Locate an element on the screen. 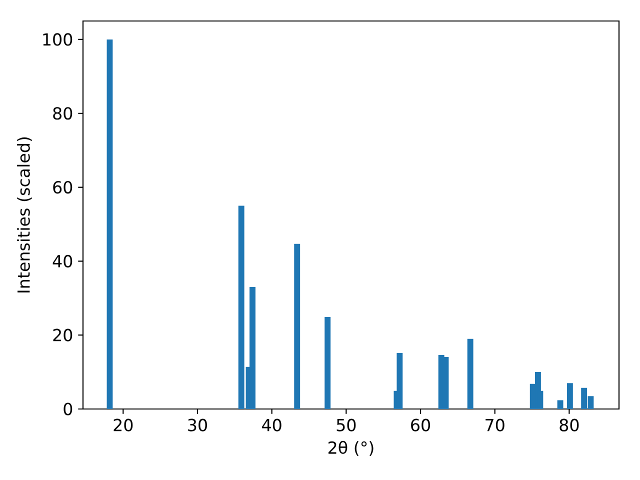 This screenshot has width=640, height=480. y-tick-label: 80 is located at coordinates (62, 113).